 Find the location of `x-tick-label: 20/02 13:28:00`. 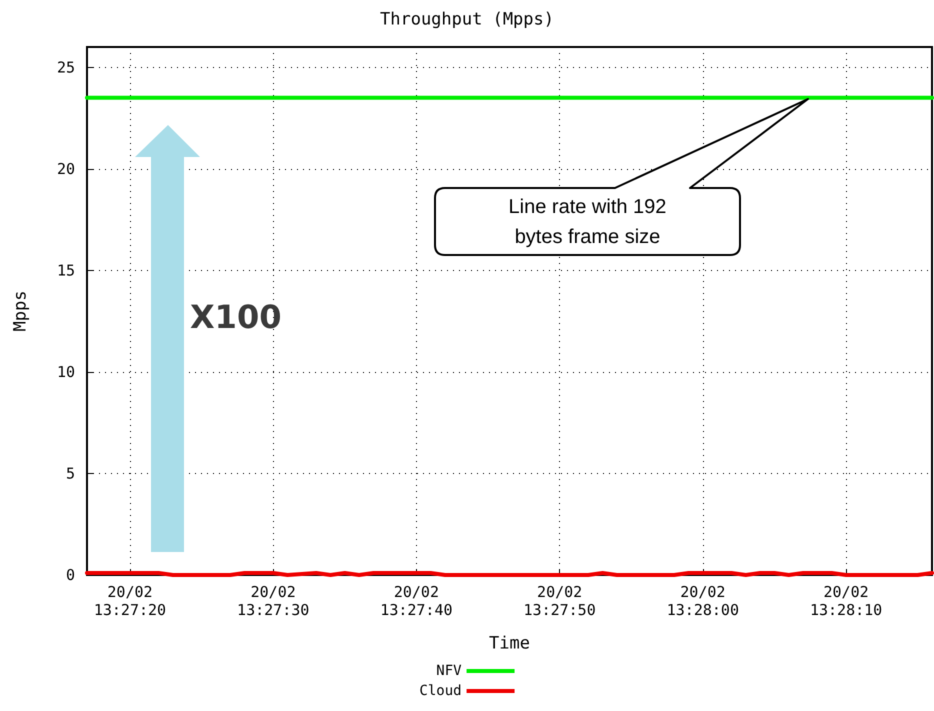

x-tick-label: 20/02 13:28:00 is located at coordinates (702, 601).